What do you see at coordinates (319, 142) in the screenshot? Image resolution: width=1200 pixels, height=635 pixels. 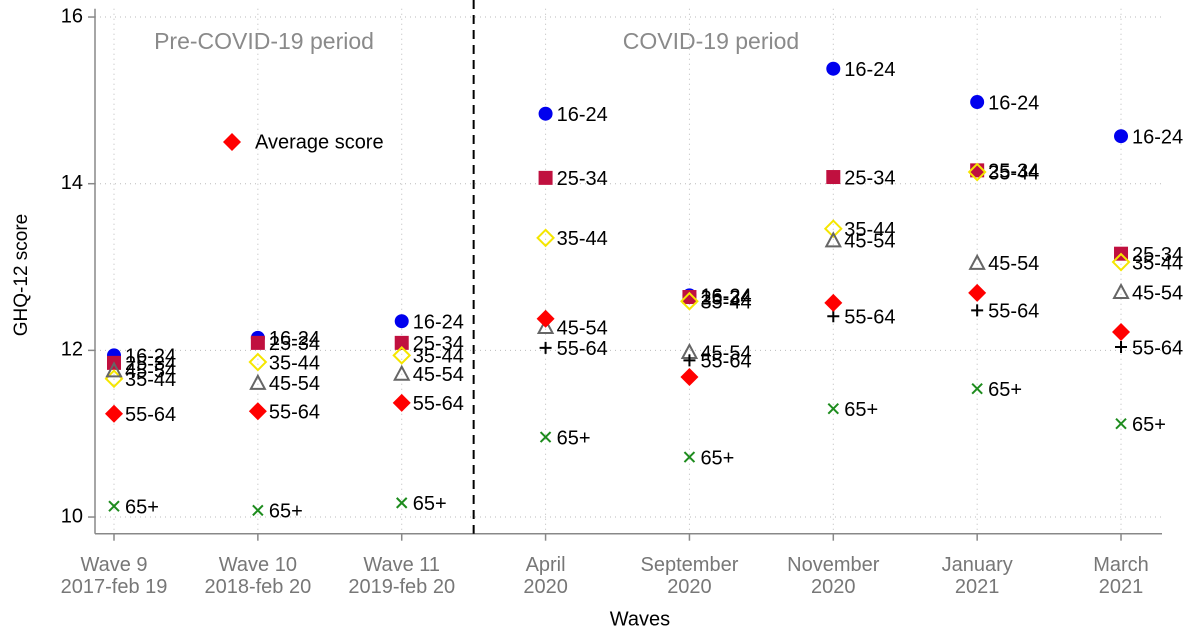 I see `legend-label: Average score` at bounding box center [319, 142].